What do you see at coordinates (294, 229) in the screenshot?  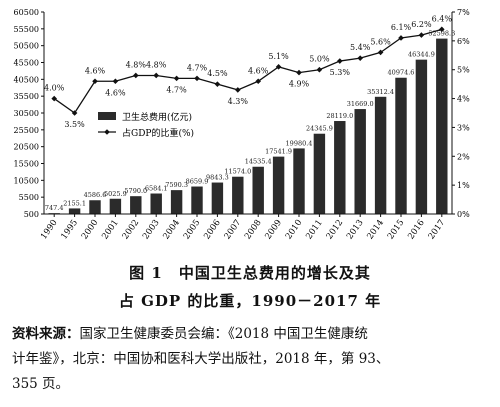 I see `x-tick-label: 2010` at bounding box center [294, 229].